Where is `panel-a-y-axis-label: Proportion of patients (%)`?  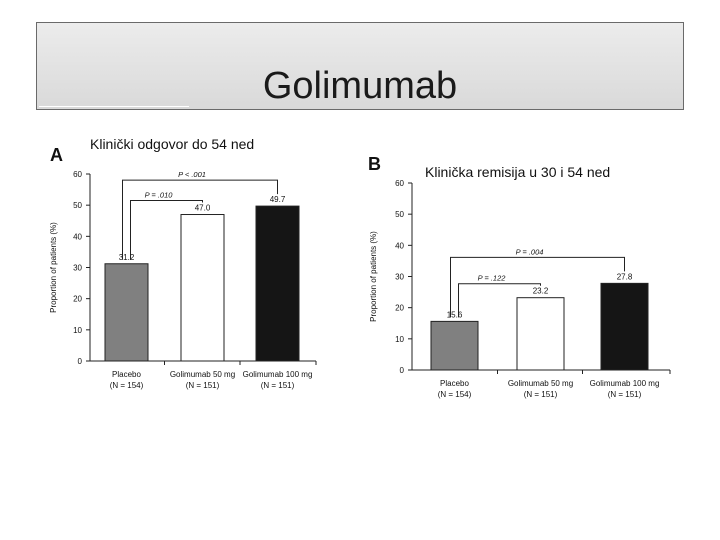
panel-a-y-axis-label: Proportion of patients (%) is located at coordinates (53, 267).